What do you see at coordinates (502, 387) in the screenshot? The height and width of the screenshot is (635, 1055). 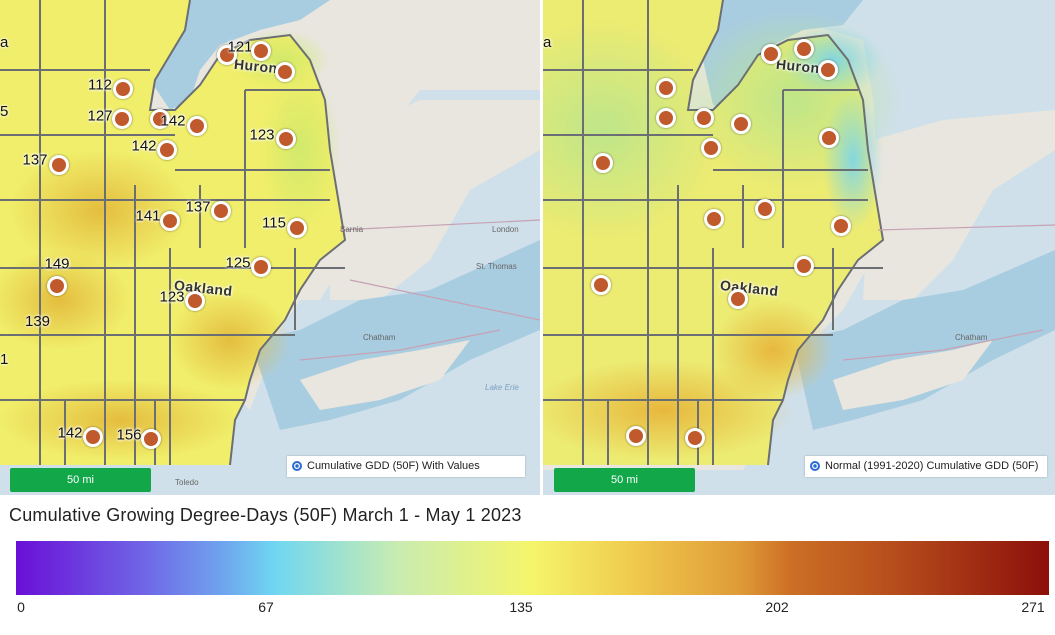 I see `lake-erie-label: Lake Erie` at bounding box center [502, 387].